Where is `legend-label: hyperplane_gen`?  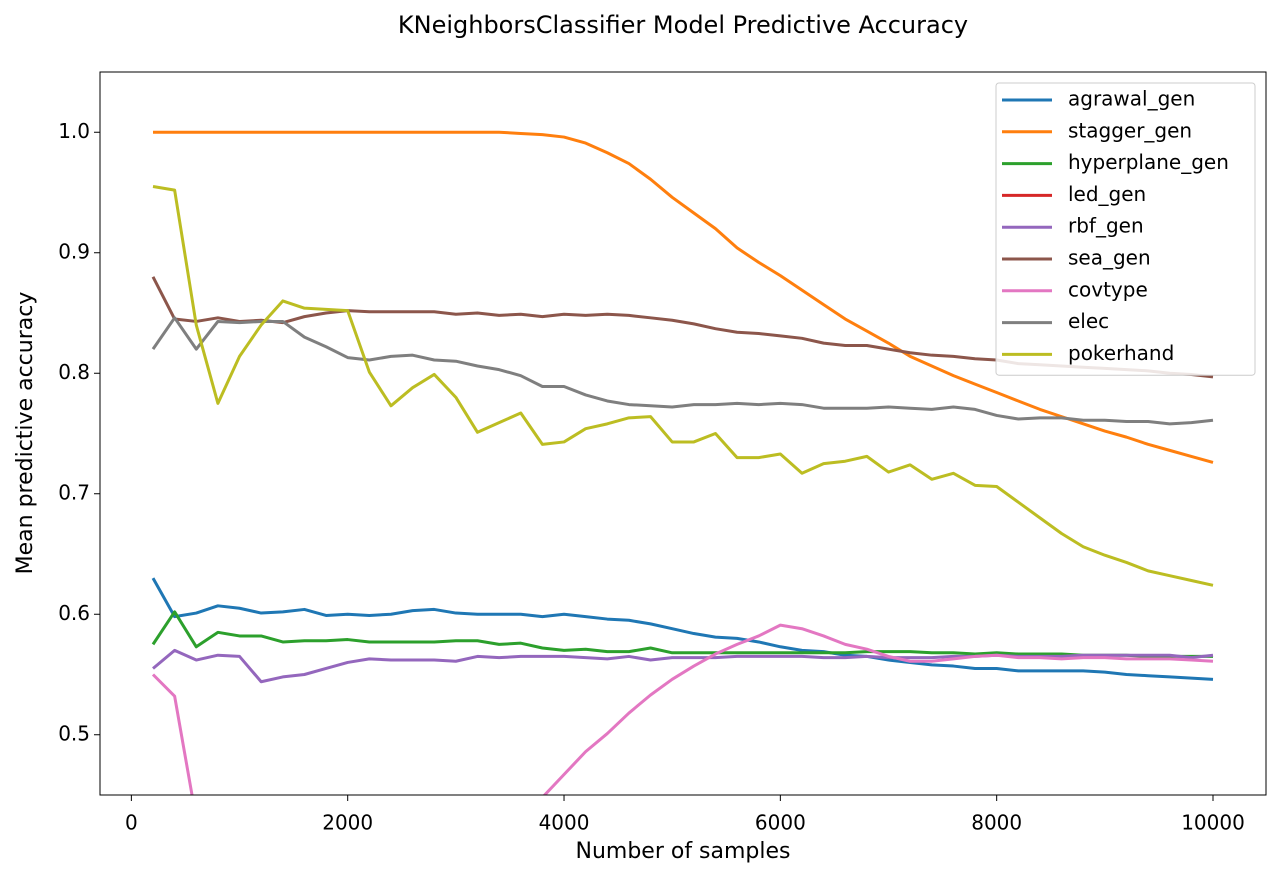 legend-label: hyperplane_gen is located at coordinates (1148, 162).